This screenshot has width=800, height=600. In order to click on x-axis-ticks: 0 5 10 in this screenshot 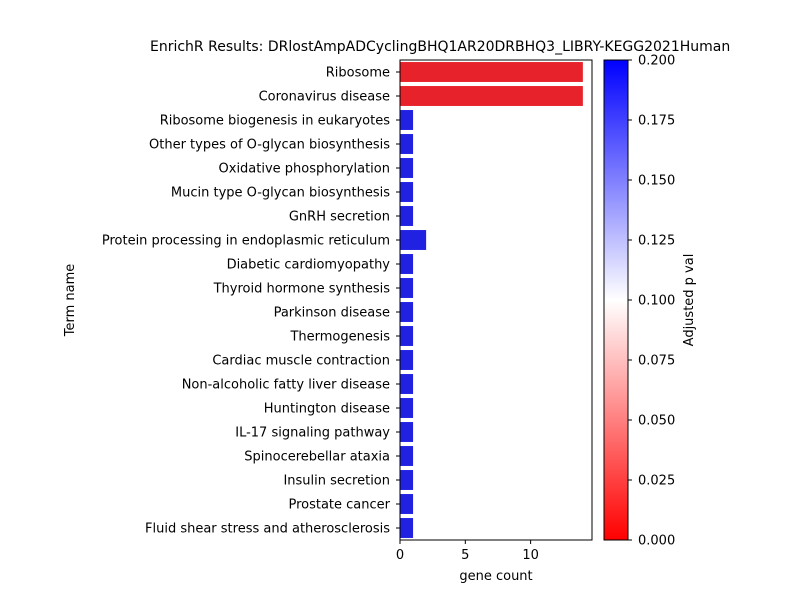, I will do `click(467, 551)`.